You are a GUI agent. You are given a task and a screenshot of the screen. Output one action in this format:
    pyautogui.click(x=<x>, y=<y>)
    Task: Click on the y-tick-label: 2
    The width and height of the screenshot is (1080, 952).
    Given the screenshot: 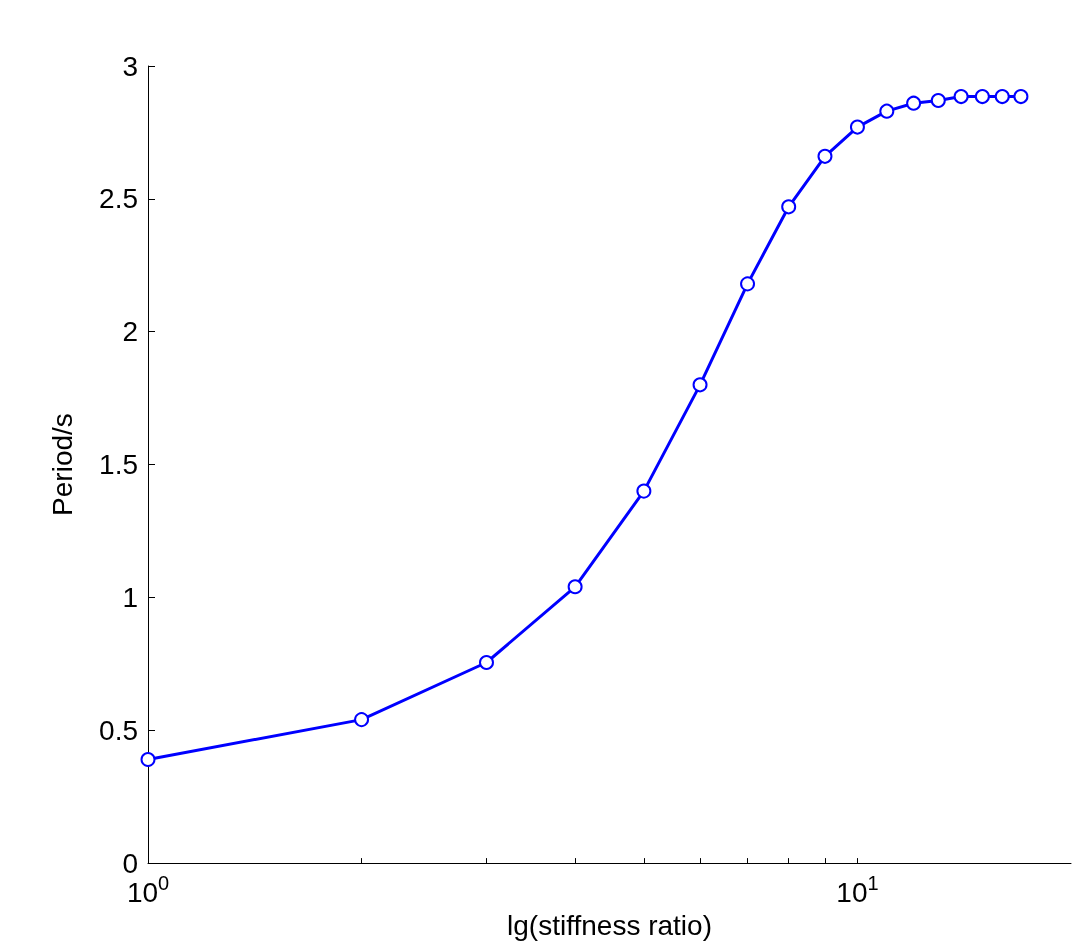 What is the action you would take?
    pyautogui.click(x=130, y=332)
    